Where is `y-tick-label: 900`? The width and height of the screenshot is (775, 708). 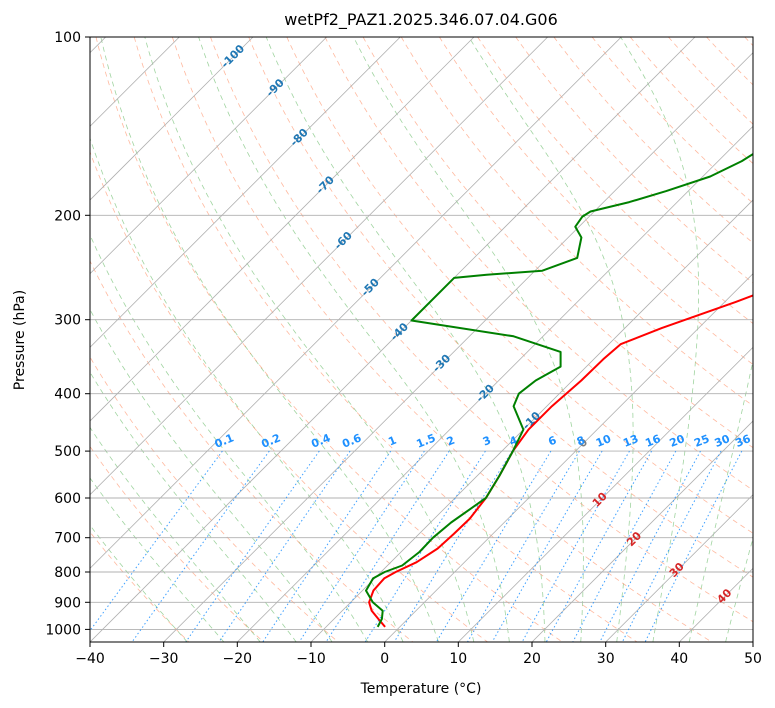 y-tick-label: 900 is located at coordinates (67, 603).